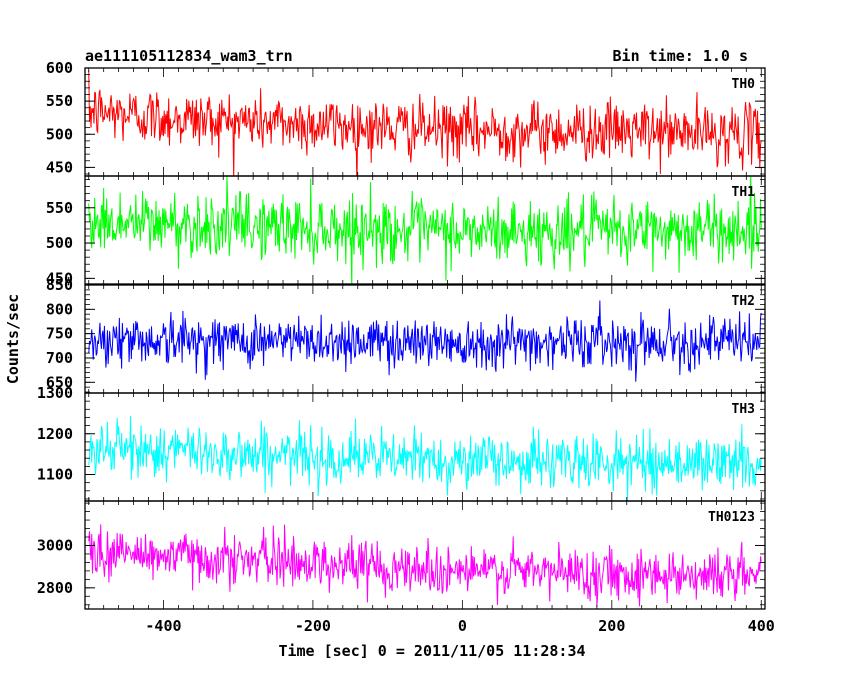 This screenshot has width=850, height=680. Describe the element at coordinates (743, 409) in the screenshot. I see `panel-label: TH3` at that location.